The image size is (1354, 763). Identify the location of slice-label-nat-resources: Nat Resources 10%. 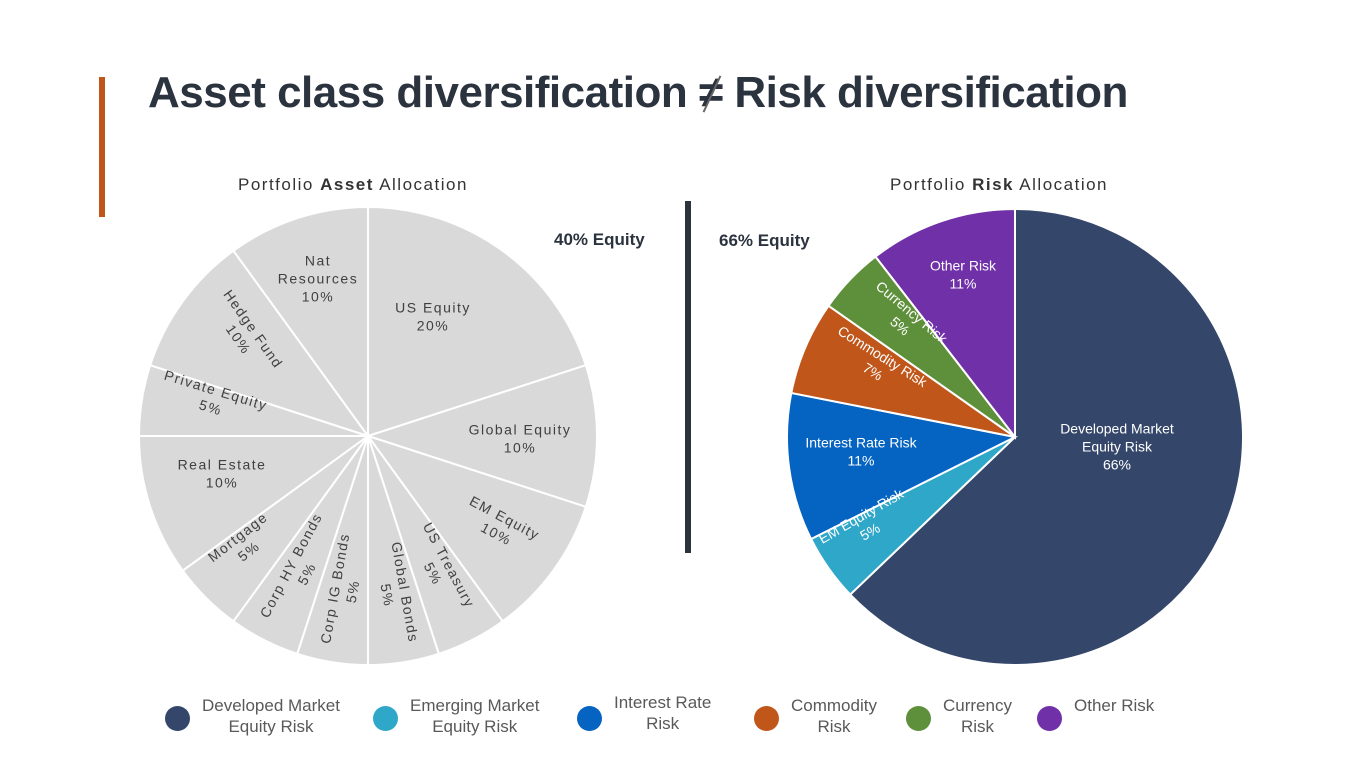
(318, 279).